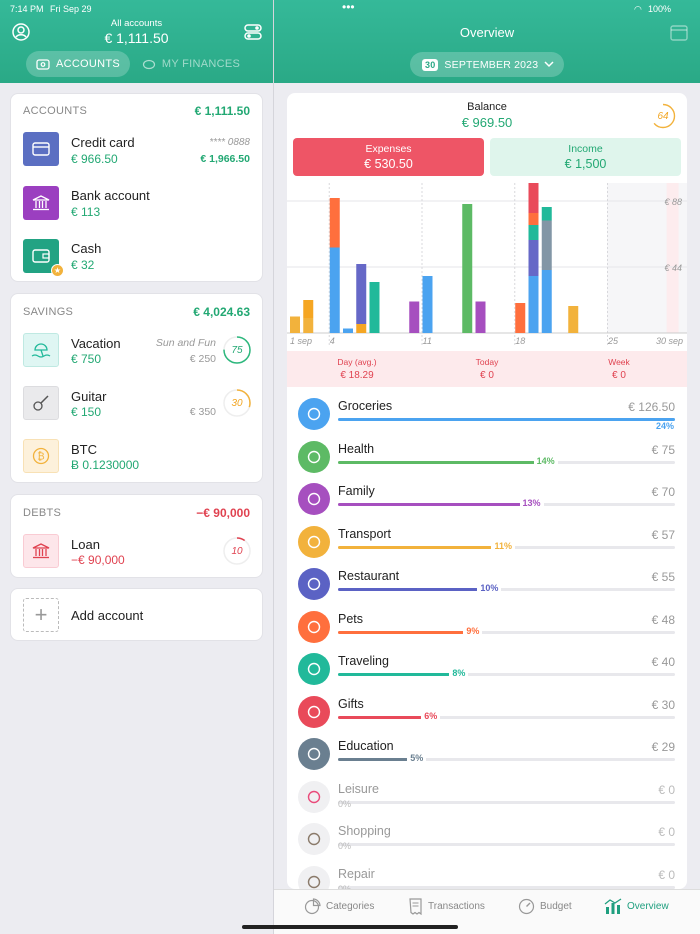 This screenshot has height=934, width=700. I want to click on plane-icon, so click(314, 669).